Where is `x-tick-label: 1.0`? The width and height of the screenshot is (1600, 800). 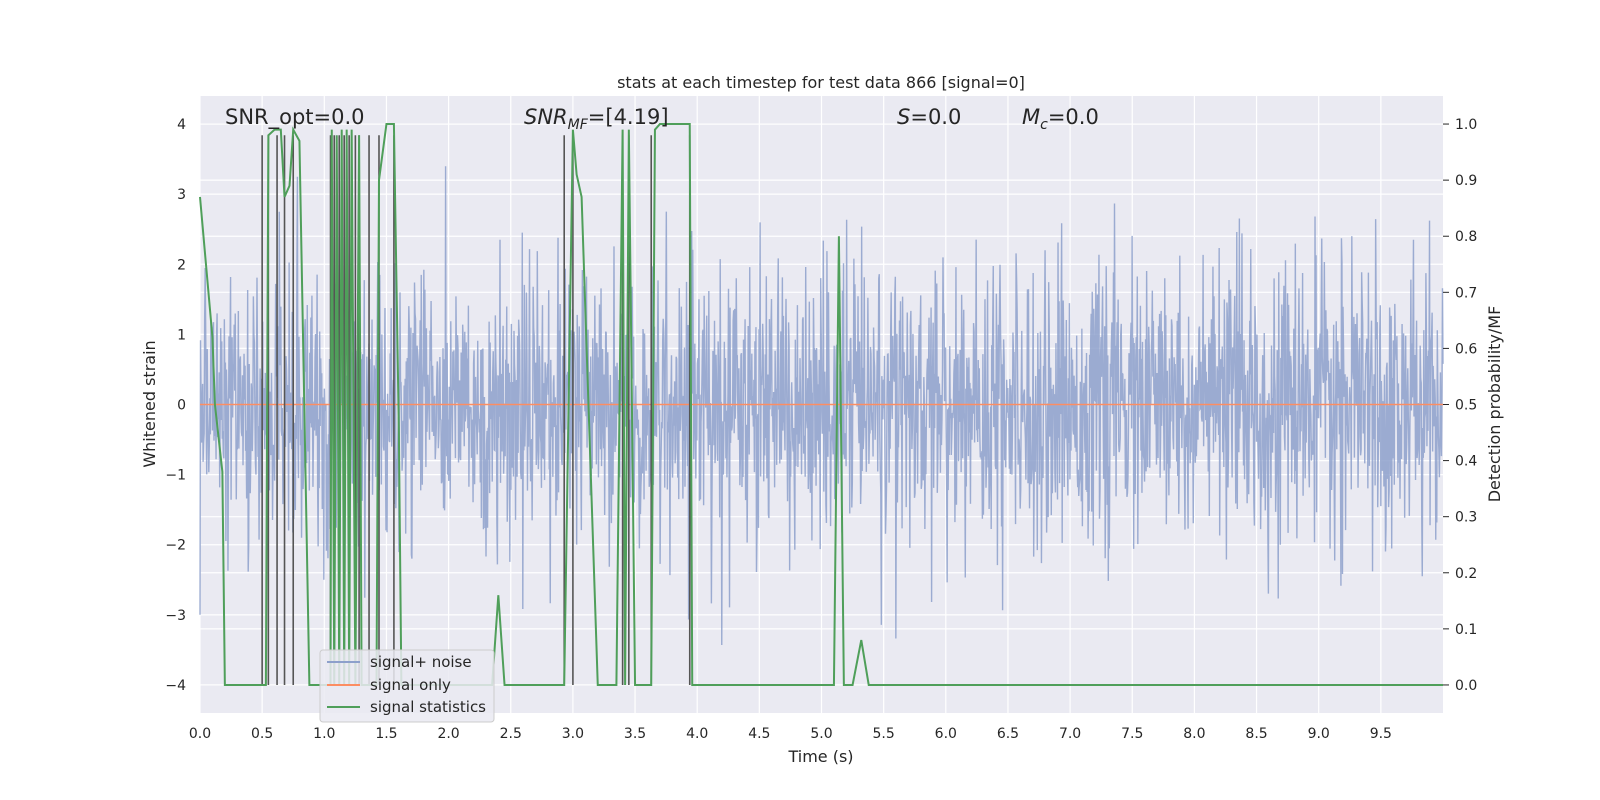
x-tick-label: 1.0 is located at coordinates (324, 734).